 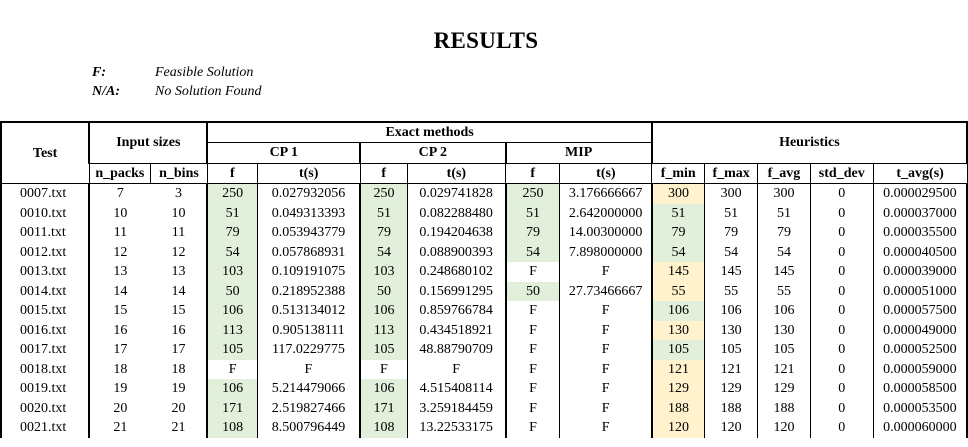 What do you see at coordinates (232, 233) in the screenshot?
I see `cell-cp1-f: 79` at bounding box center [232, 233].